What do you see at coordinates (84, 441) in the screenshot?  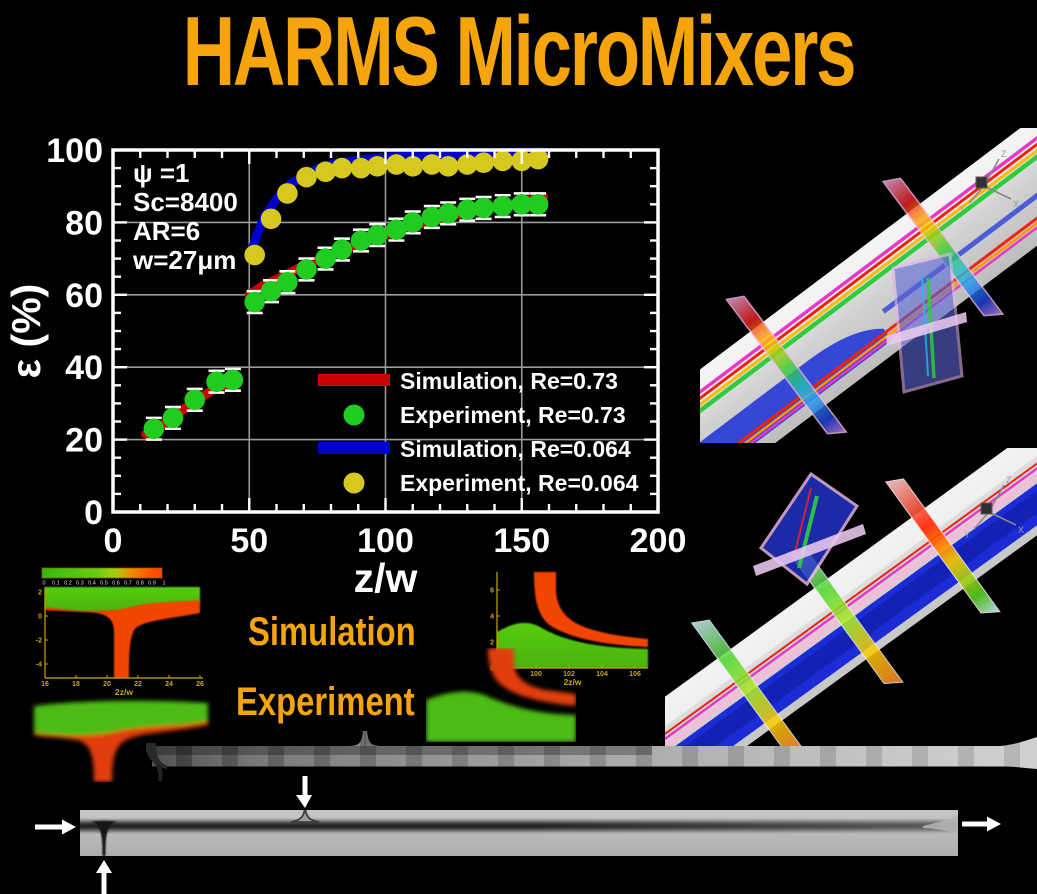 I see `y-tick-label: 20` at bounding box center [84, 441].